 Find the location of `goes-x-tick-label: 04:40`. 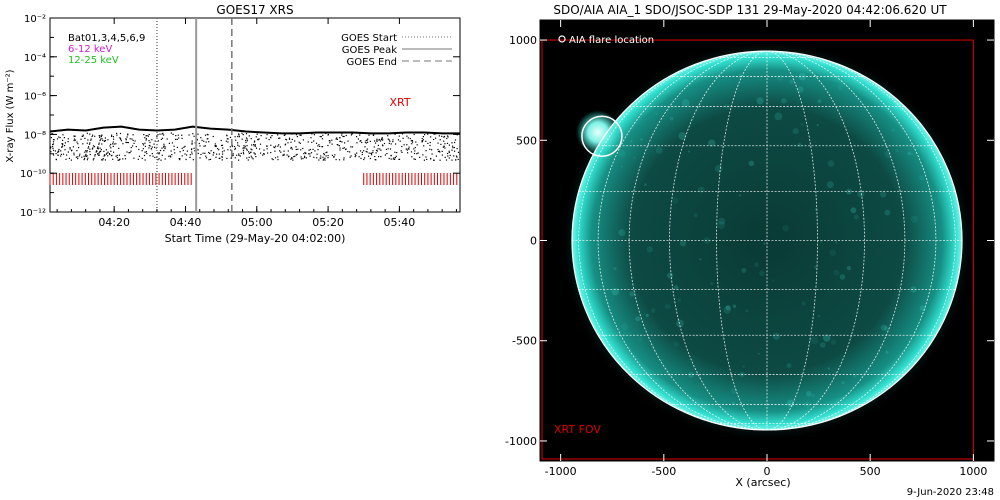

goes-x-tick-label: 04:40 is located at coordinates (186, 222).